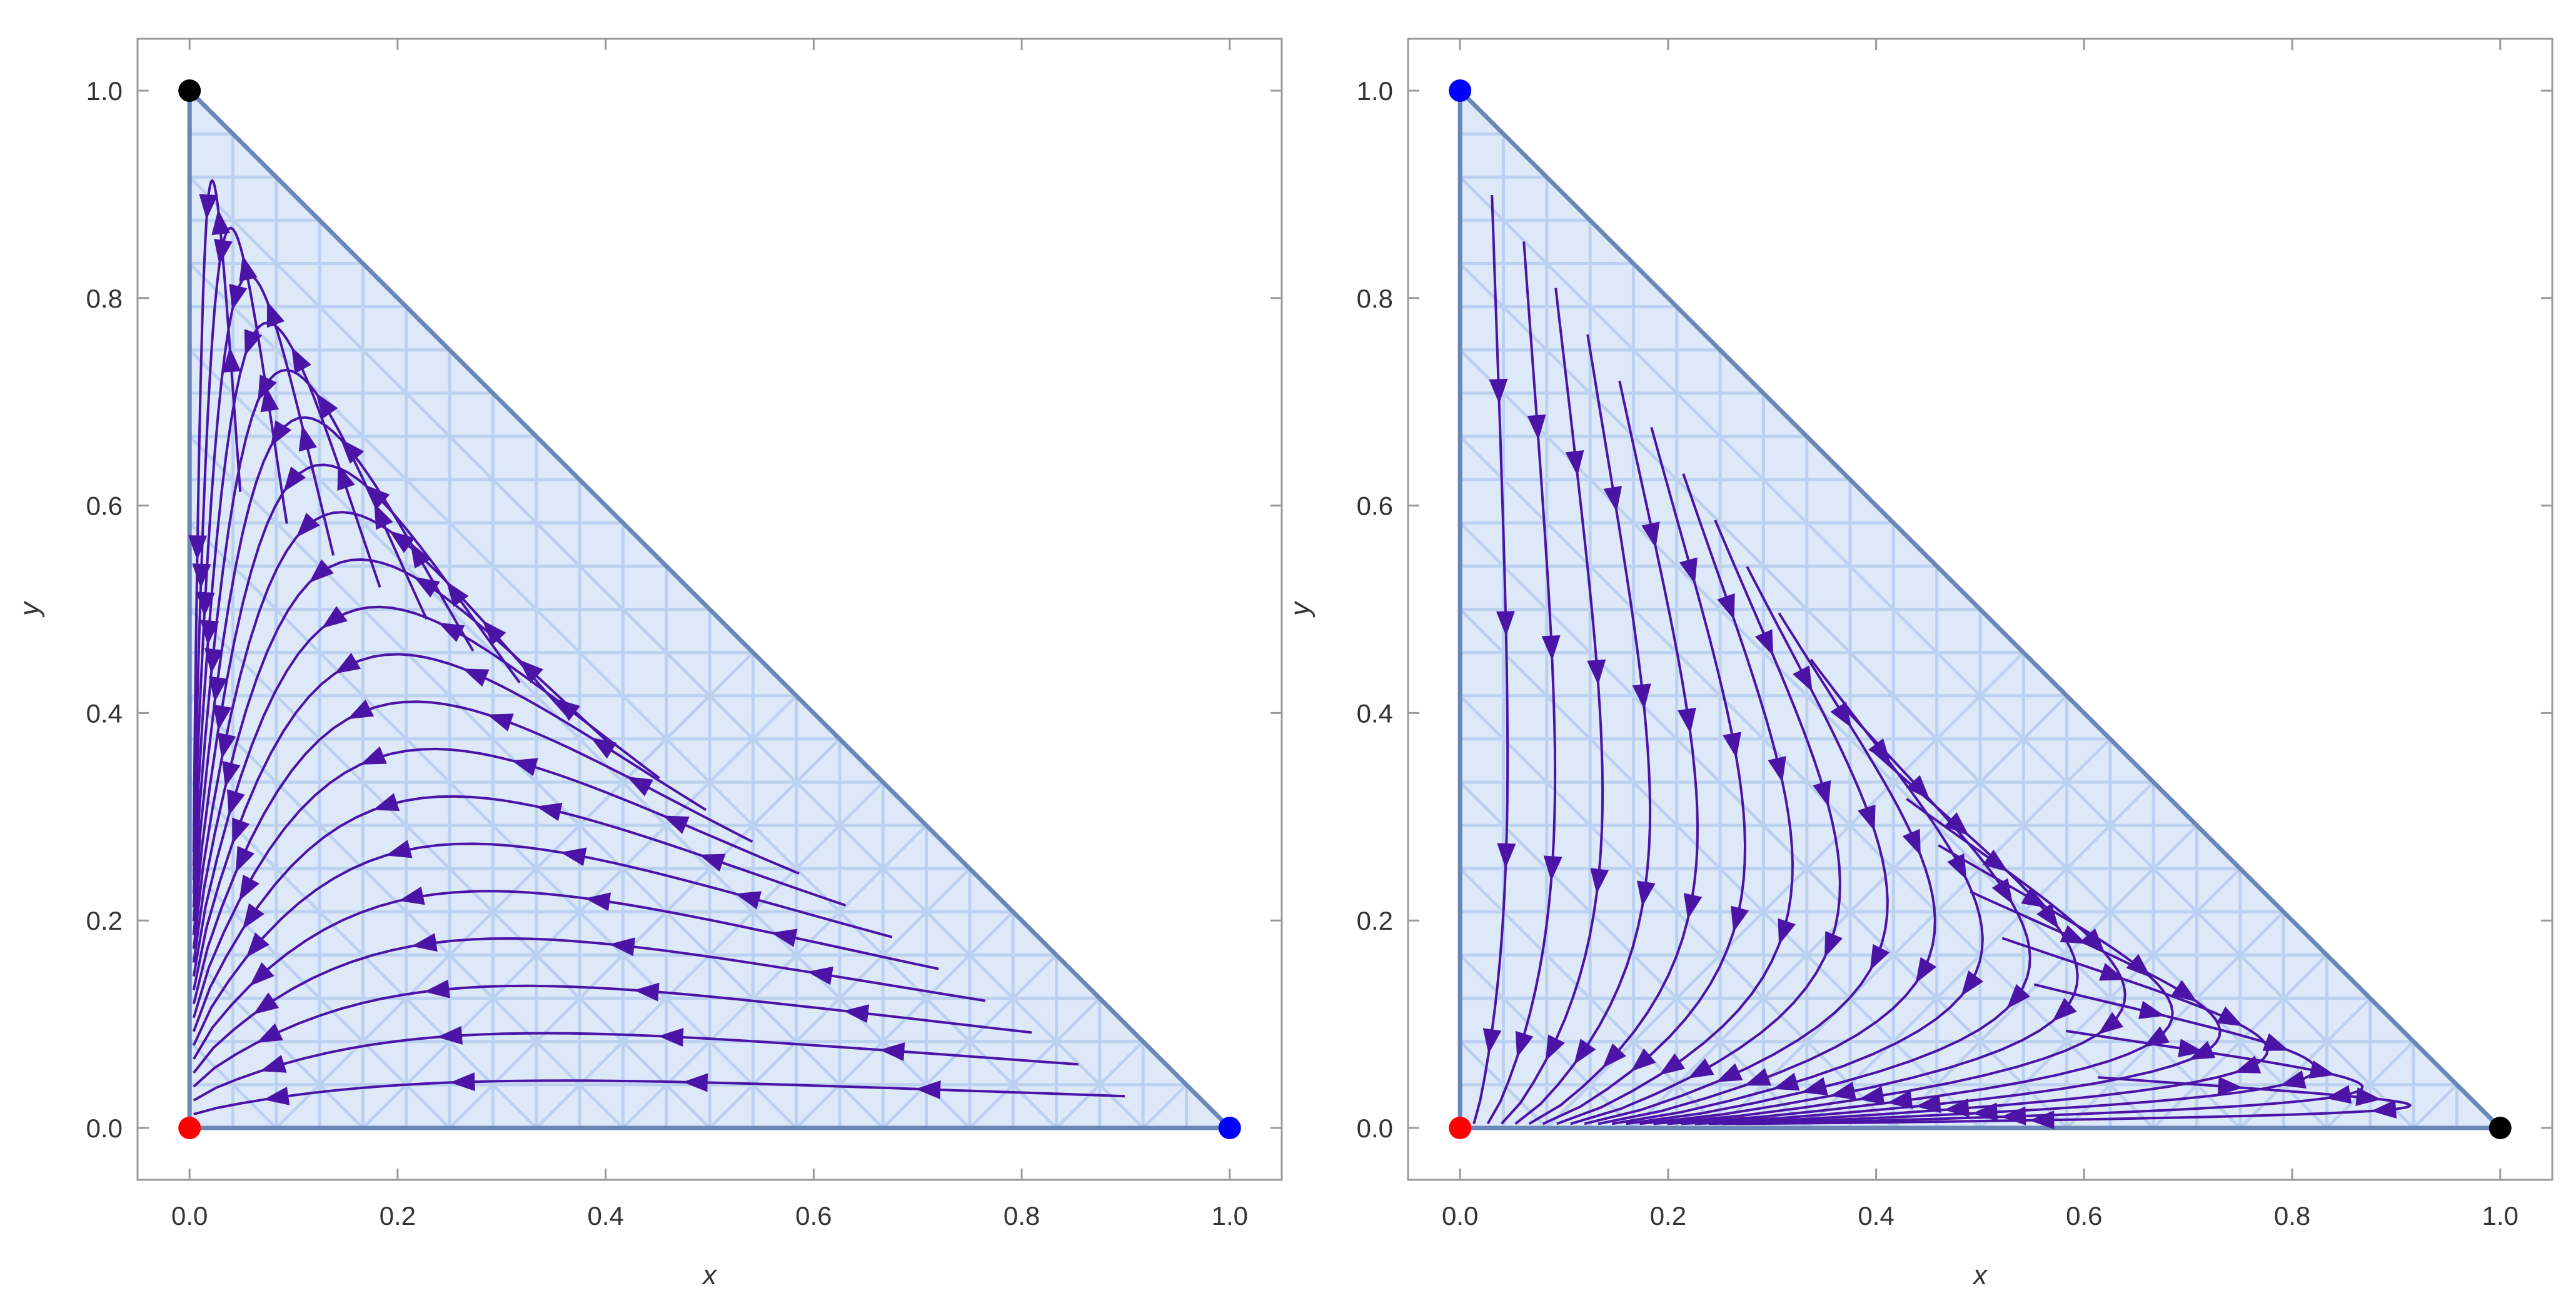  What do you see at coordinates (1375, 713) in the screenshot?
I see `right-plot-y-tick-label: 0.4` at bounding box center [1375, 713].